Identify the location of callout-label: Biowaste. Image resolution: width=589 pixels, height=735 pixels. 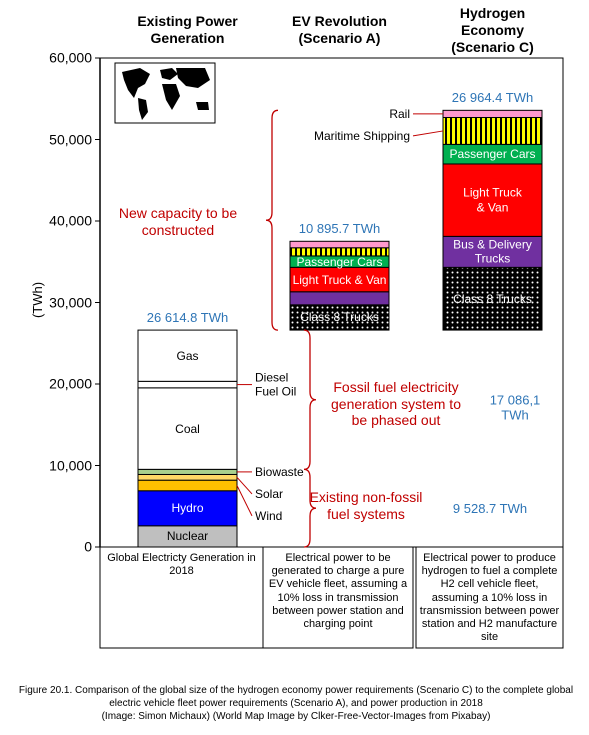
(279, 471).